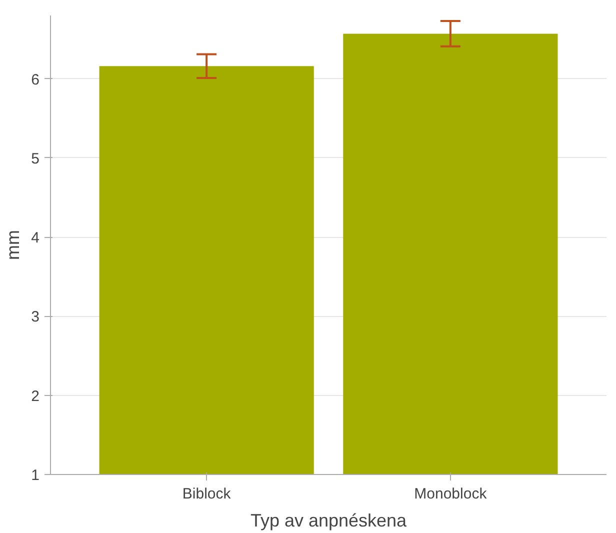  Describe the element at coordinates (35, 159) in the screenshot. I see `y-tick-label: 5` at that location.